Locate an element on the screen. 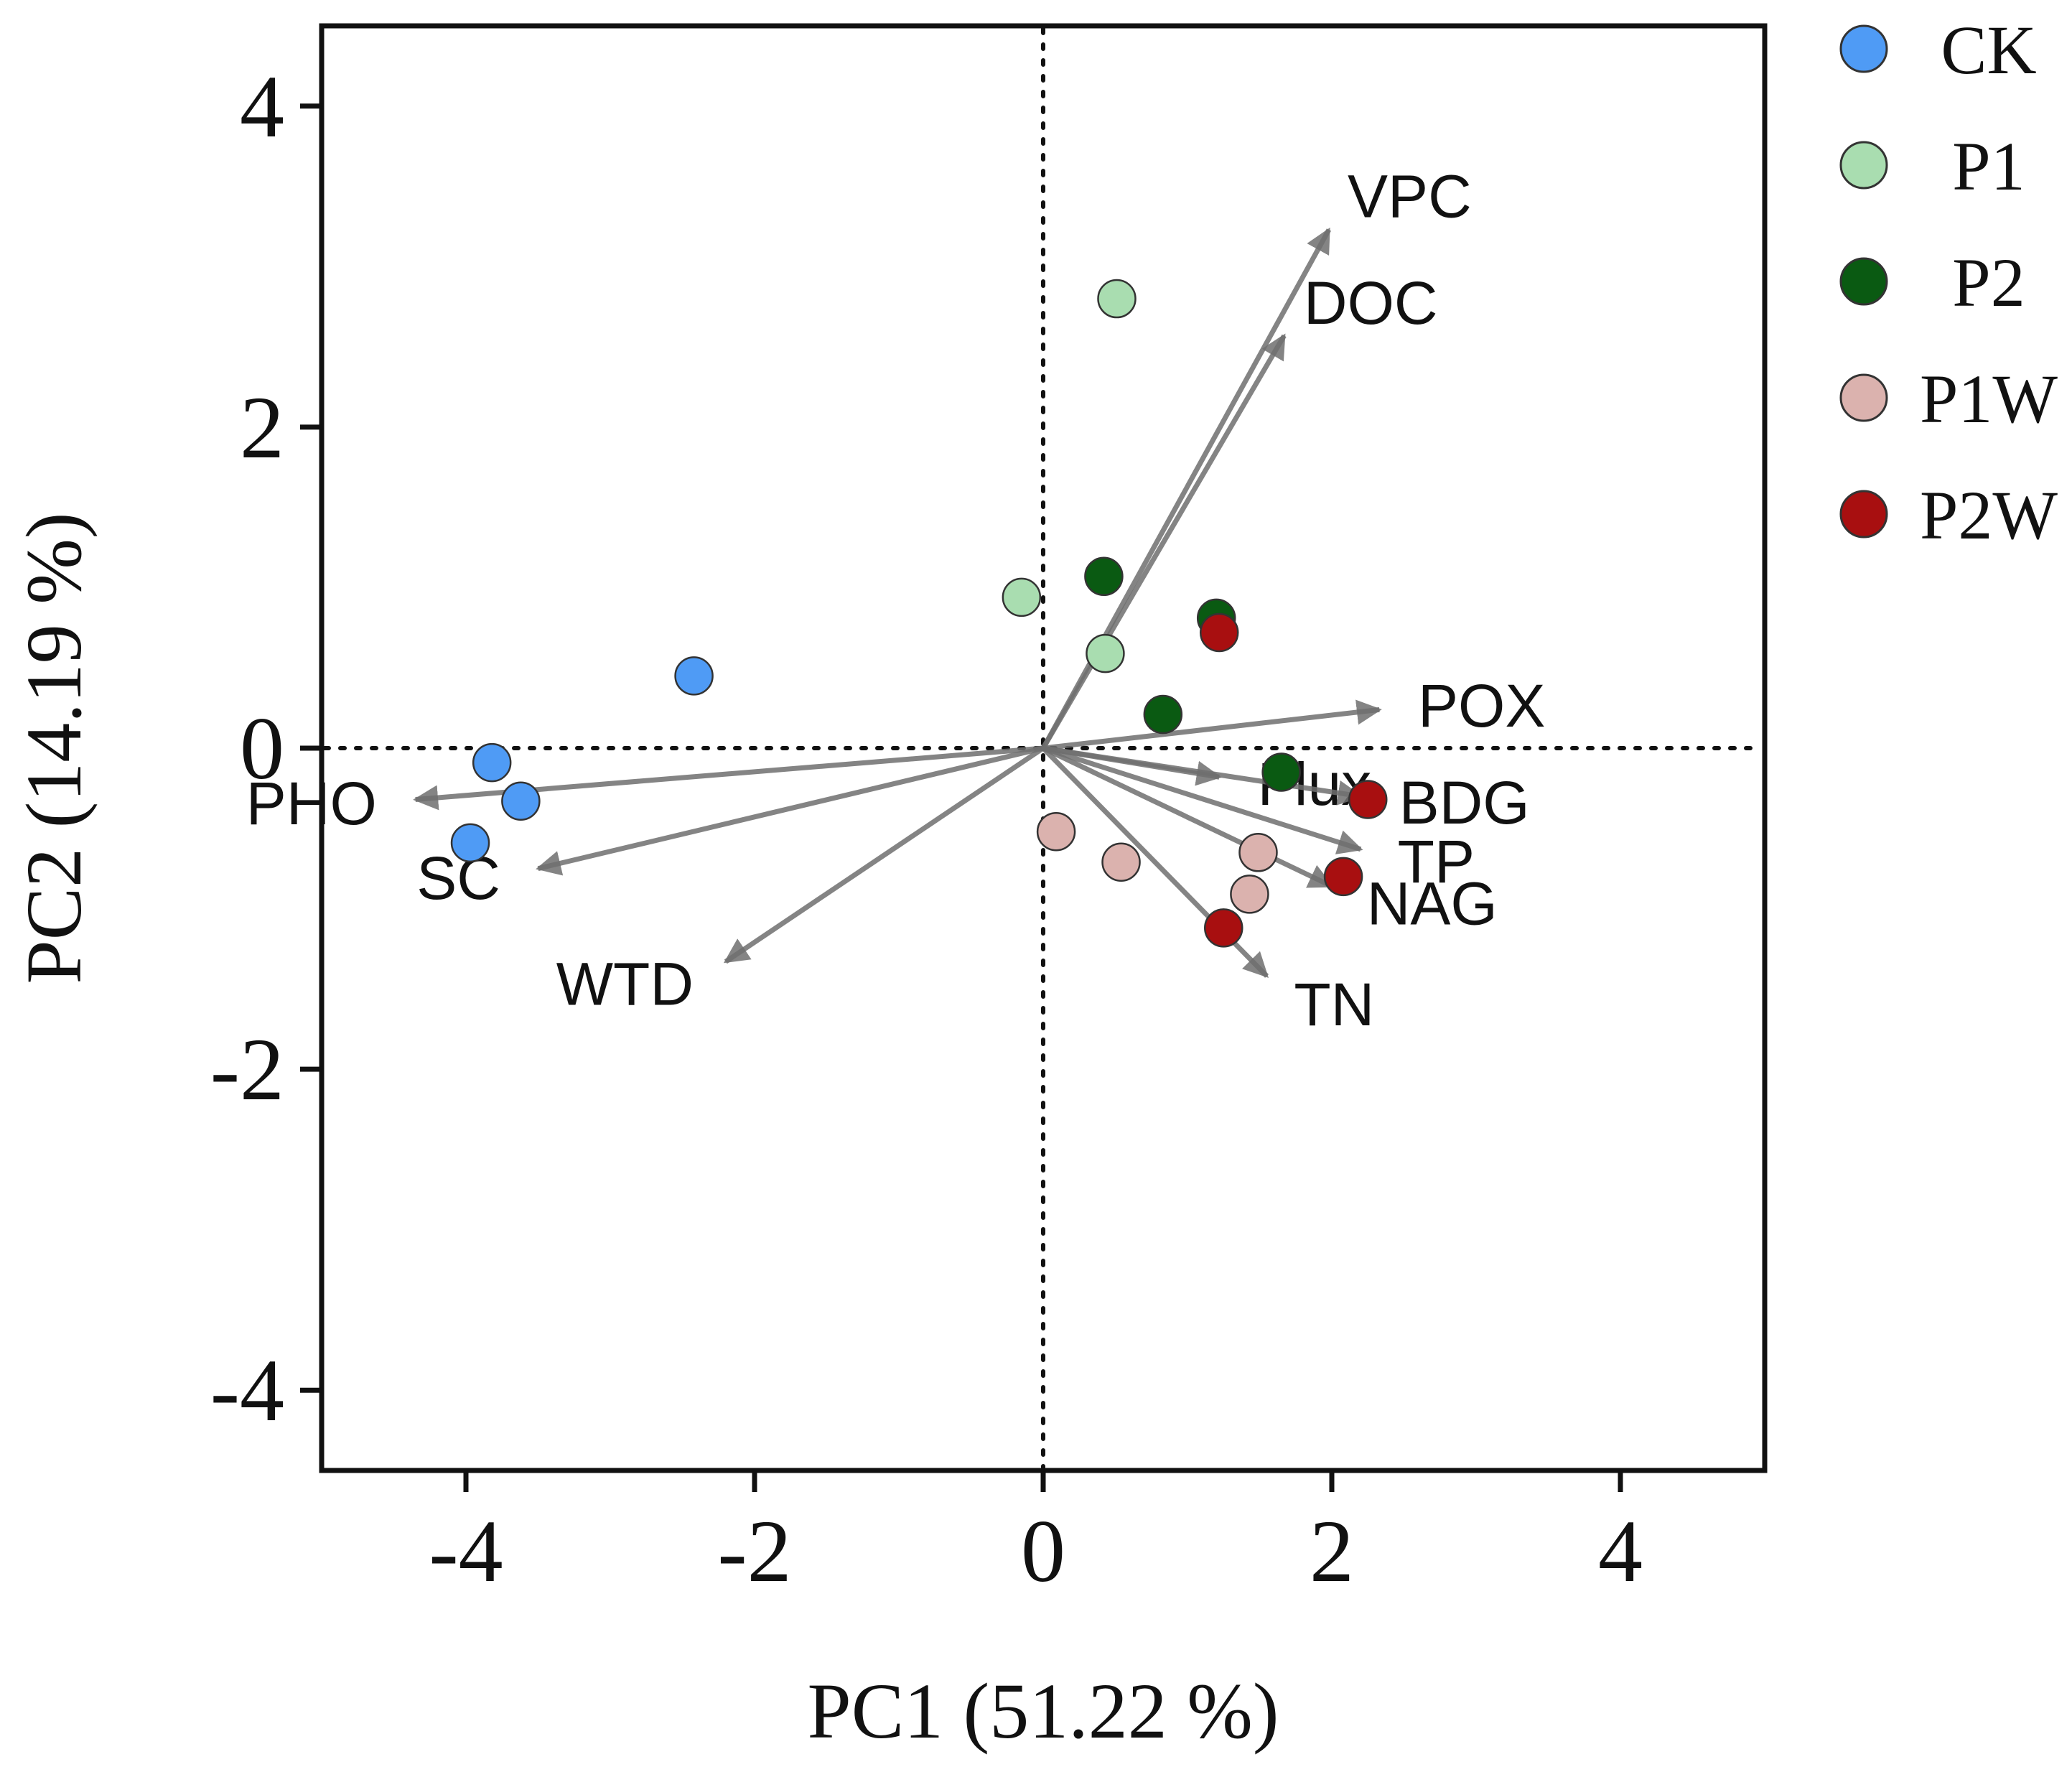  y-axis: -4 -2 0 2 4 is located at coordinates (266, 748).